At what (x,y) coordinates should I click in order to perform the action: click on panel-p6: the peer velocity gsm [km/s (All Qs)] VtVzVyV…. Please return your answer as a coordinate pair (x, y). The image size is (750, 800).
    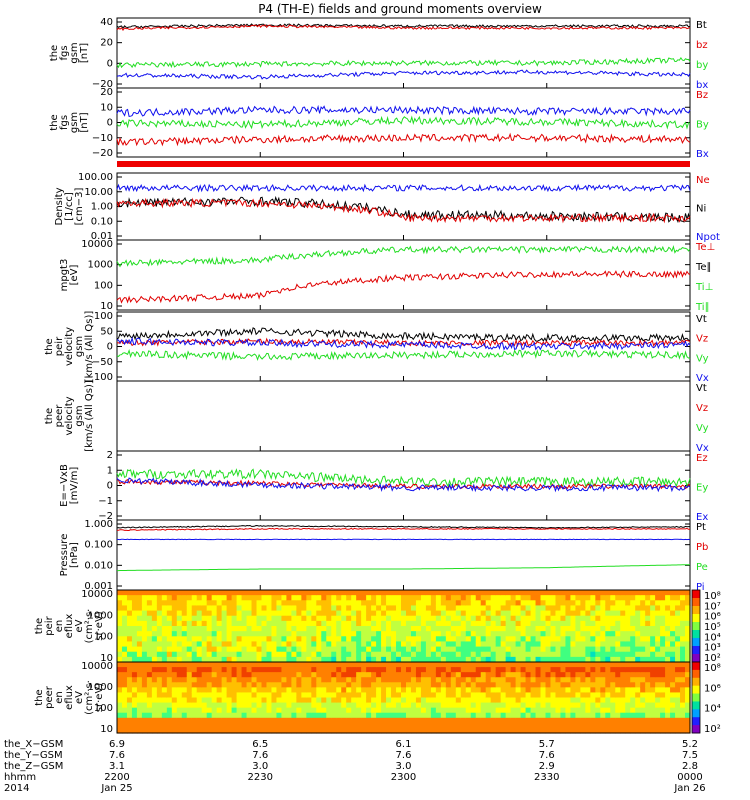
    Looking at the image, I should click on (376, 417).